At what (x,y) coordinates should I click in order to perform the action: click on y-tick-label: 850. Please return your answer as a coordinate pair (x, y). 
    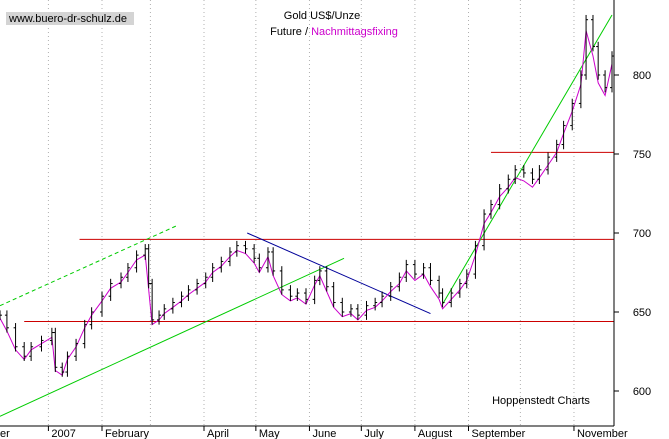
    Looking at the image, I should click on (642, 1).